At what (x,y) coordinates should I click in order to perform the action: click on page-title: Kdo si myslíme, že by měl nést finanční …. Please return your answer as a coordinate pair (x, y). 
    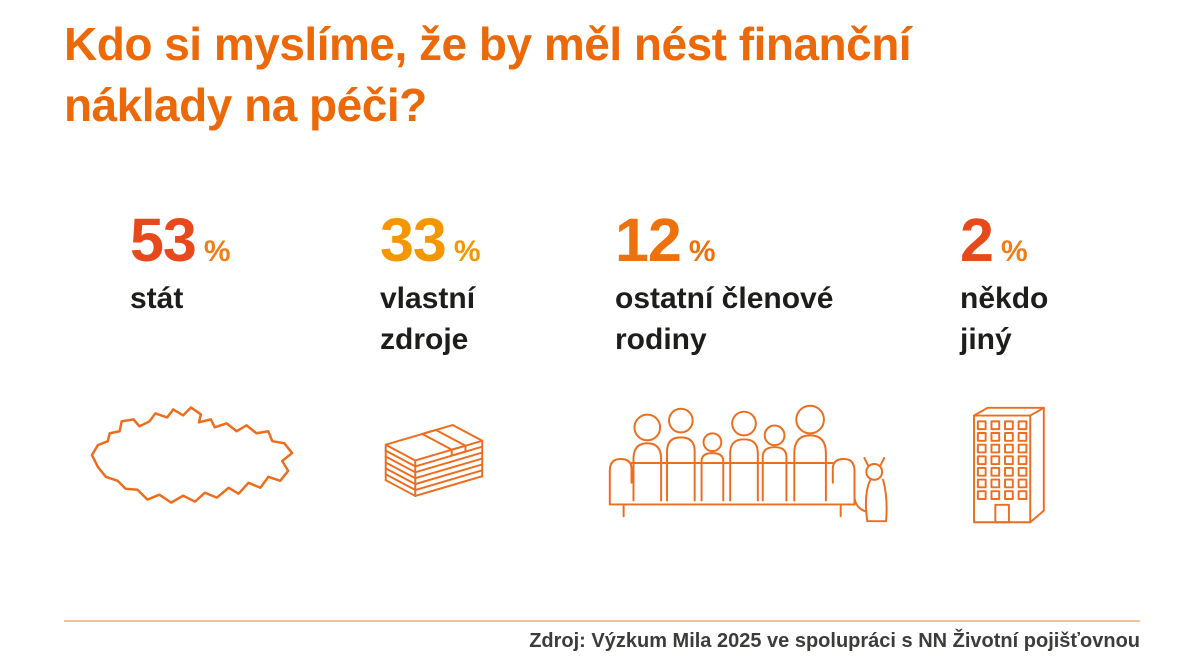
    Looking at the image, I should click on (488, 74).